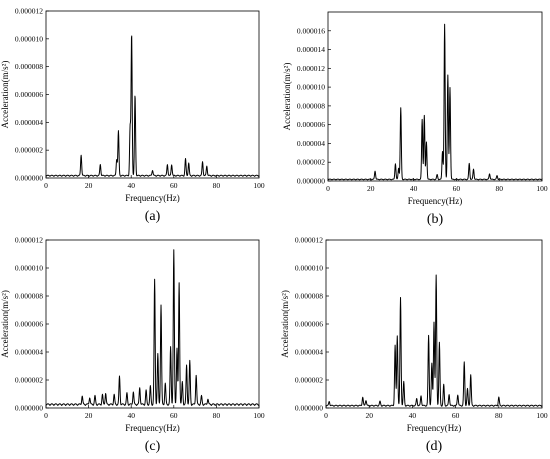  Describe the element at coordinates (311, 49) in the screenshot. I see `y-tick-label: 0.000014` at that location.